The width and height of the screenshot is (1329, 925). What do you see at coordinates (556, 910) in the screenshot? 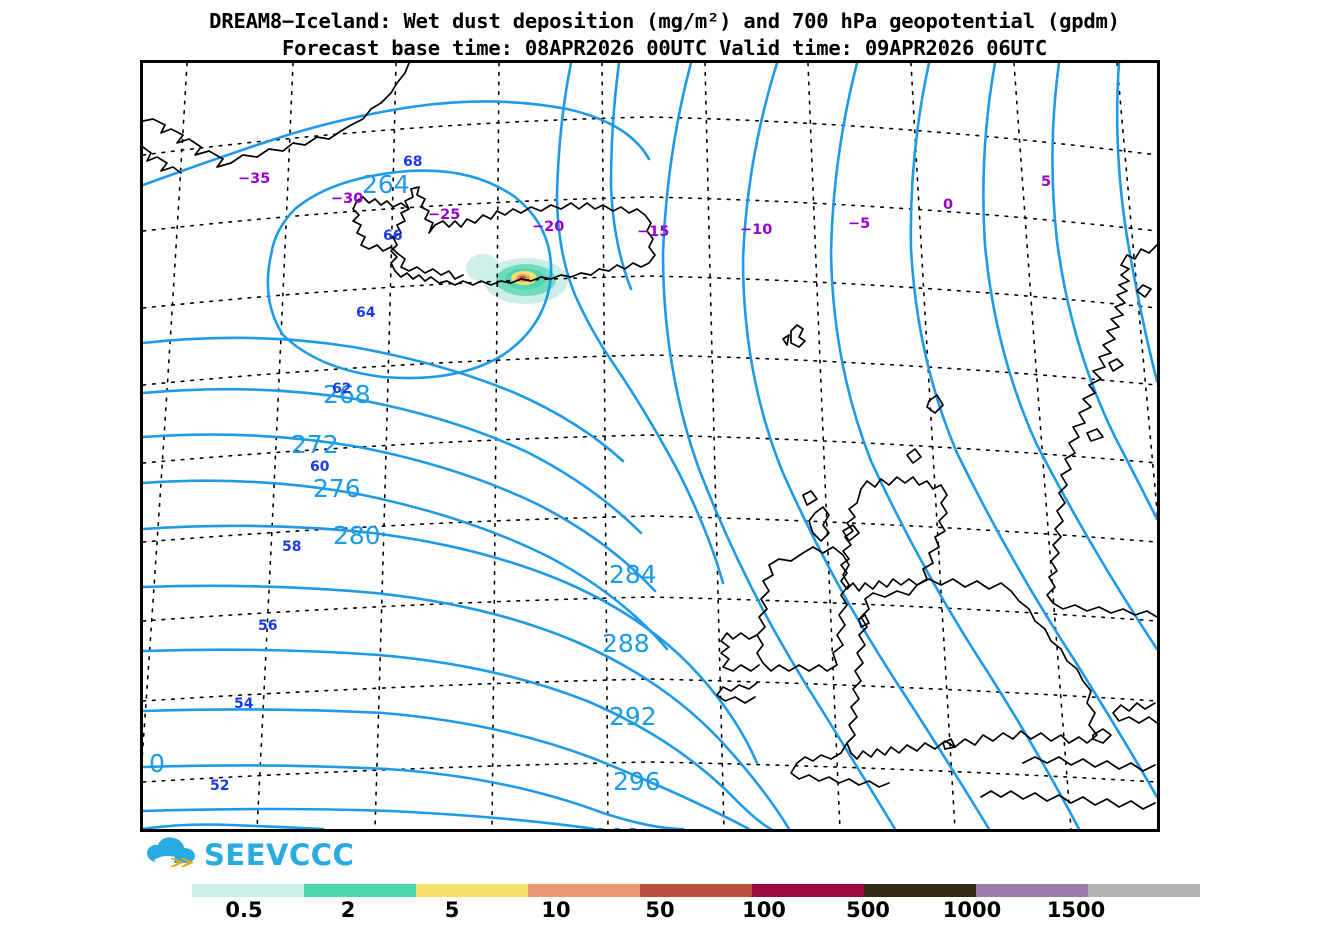
I see `colorbar-tick-label: 10` at bounding box center [556, 910].